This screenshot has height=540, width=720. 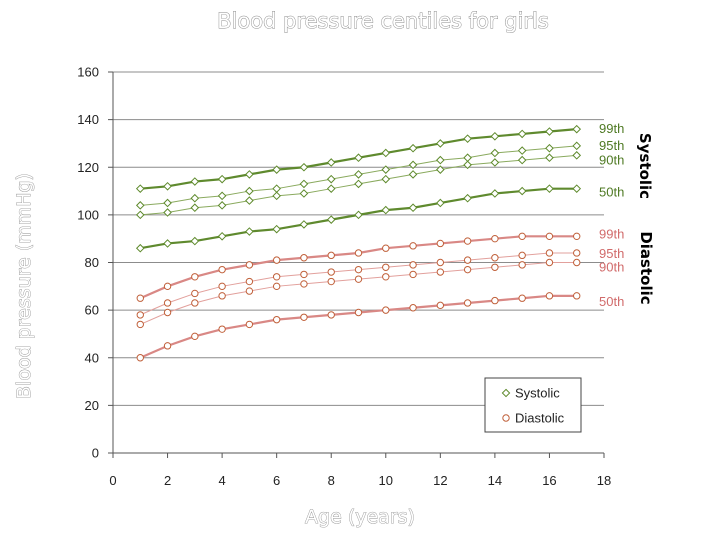 What do you see at coordinates (92, 310) in the screenshot?
I see `y-tick-label: 60` at bounding box center [92, 310].